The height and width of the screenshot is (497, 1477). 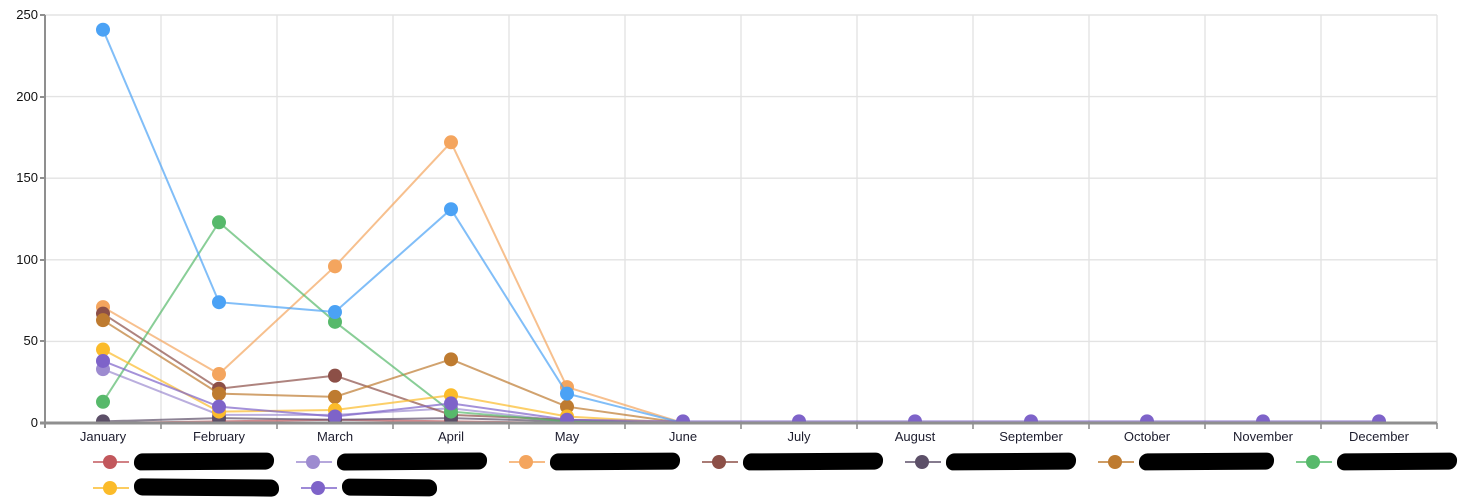 I want to click on y-tick-label: 100, so click(x=27, y=259).